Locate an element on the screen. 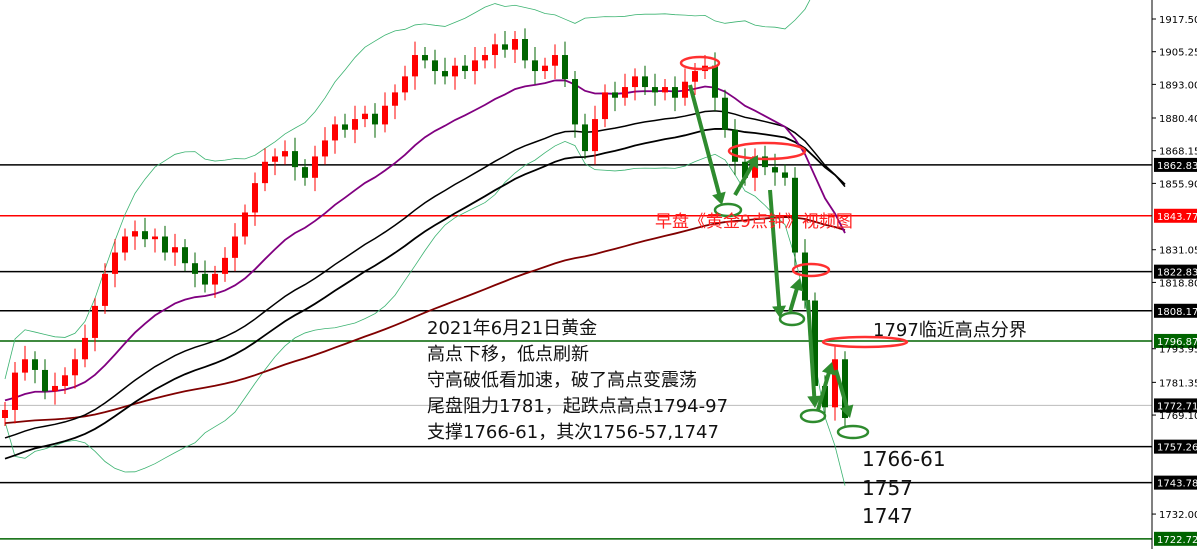 The height and width of the screenshot is (549, 1197). support-label: 1747 is located at coordinates (887, 516).